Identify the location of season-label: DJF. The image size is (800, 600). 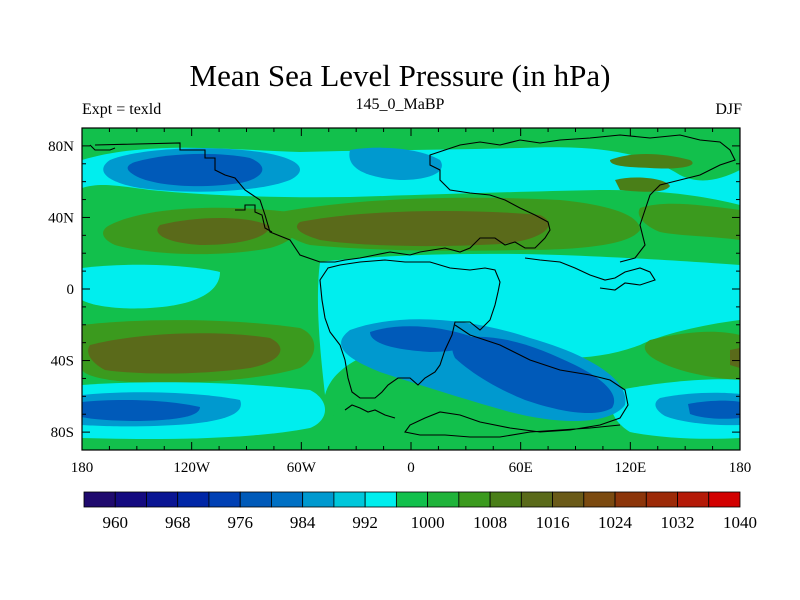
(728, 109).